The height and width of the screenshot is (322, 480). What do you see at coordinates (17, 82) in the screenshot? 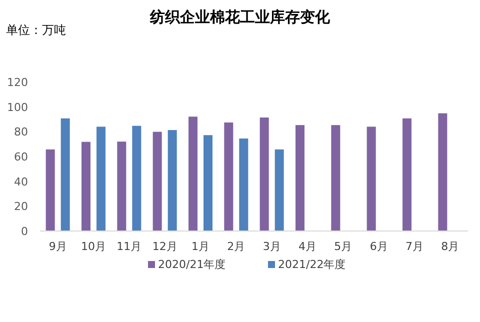
I see `y-tick-label: 120` at bounding box center [17, 82].